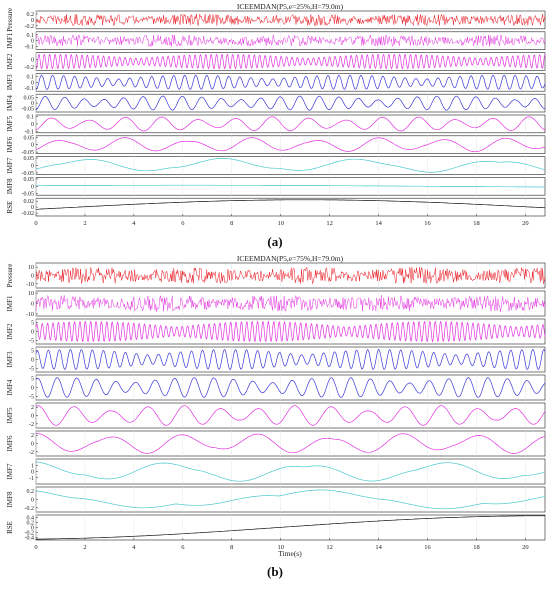 This screenshot has height=589, width=550. What do you see at coordinates (10, 359) in the screenshot?
I see `series-label: IMF3` at bounding box center [10, 359].